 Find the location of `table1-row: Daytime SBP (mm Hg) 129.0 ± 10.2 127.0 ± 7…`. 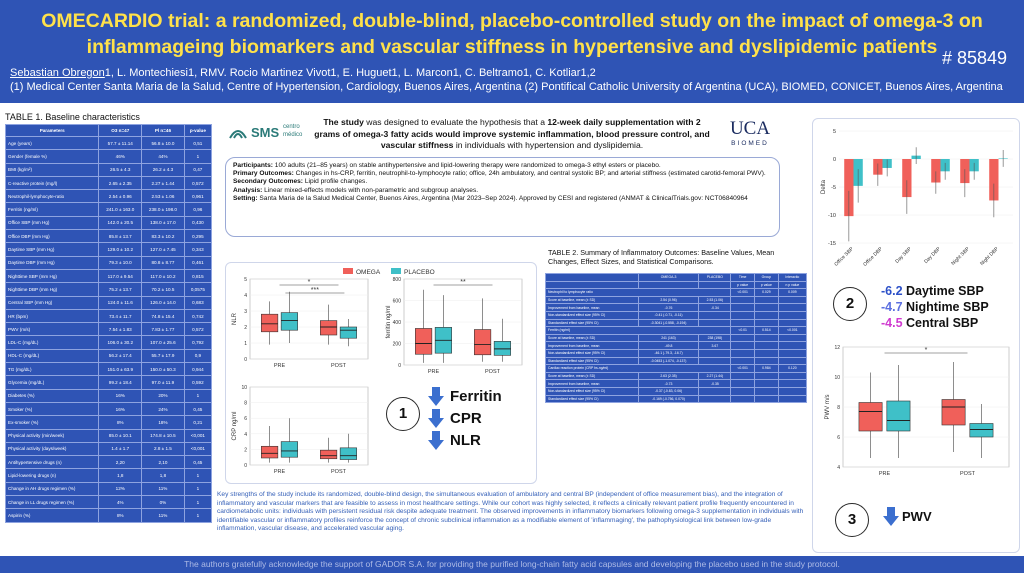

table1-row: Daytime SBP (mm Hg) 129.0 ± 10.2 127.0 ± 7… is located at coordinates (108, 249).